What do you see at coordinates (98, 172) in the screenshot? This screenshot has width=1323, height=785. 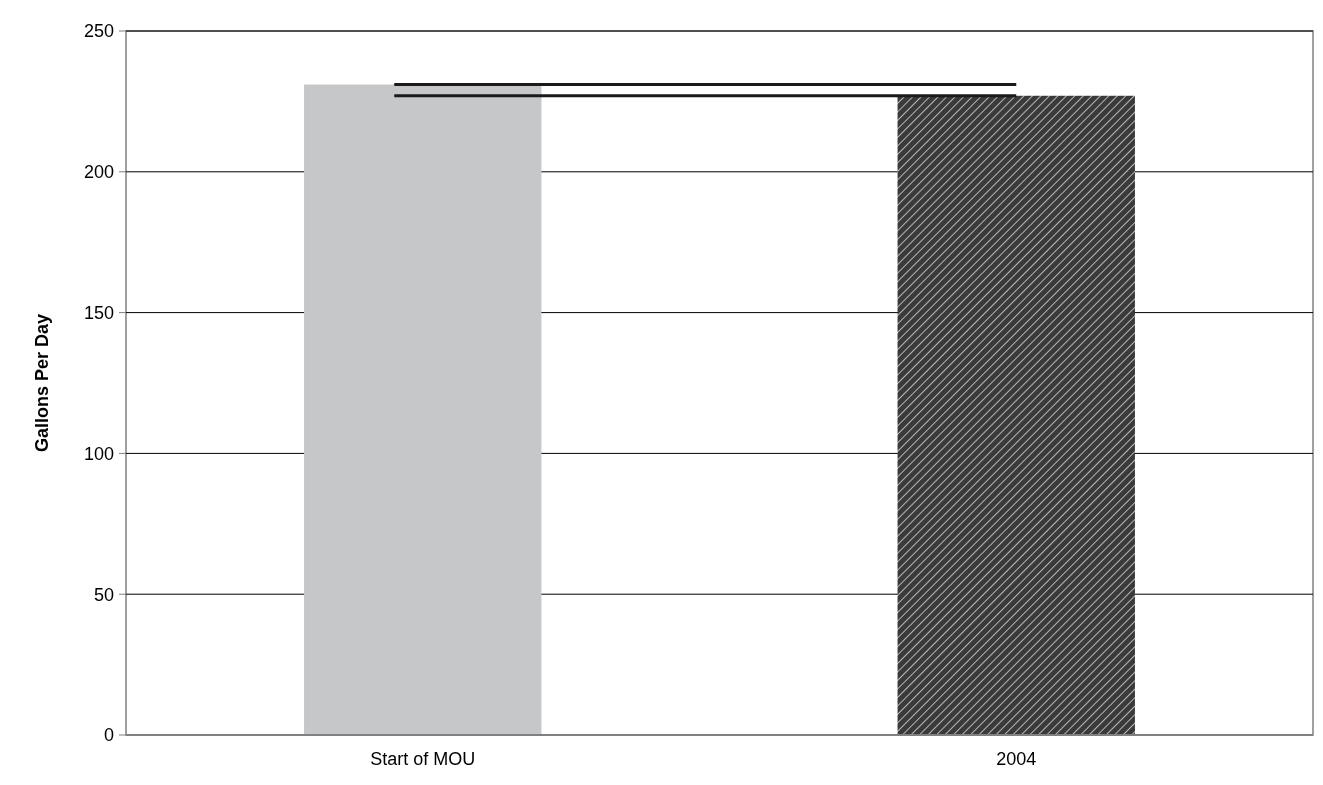 I see `y-tick-label: 200` at bounding box center [98, 172].